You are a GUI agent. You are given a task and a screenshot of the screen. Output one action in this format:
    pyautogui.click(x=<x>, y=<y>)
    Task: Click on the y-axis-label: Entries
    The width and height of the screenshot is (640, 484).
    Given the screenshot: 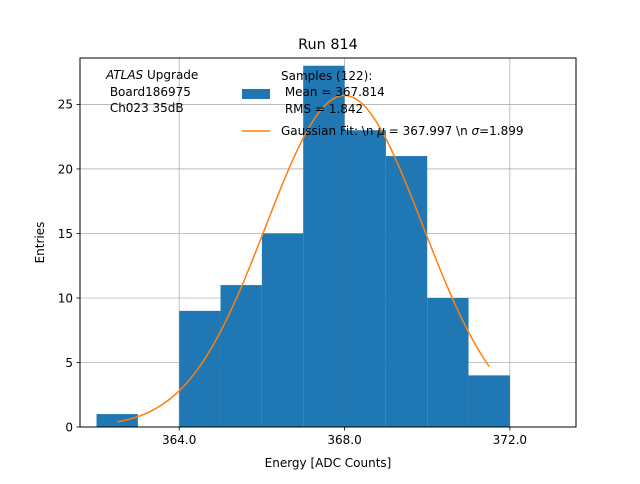 What is the action you would take?
    pyautogui.click(x=40, y=243)
    